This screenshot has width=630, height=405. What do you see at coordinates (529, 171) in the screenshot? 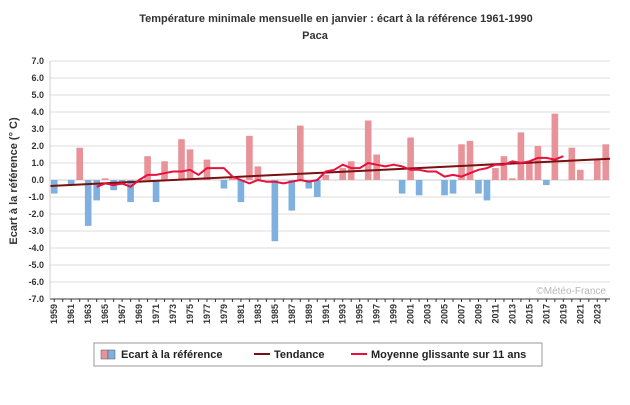
I see `bar-2015` at bounding box center [529, 171].